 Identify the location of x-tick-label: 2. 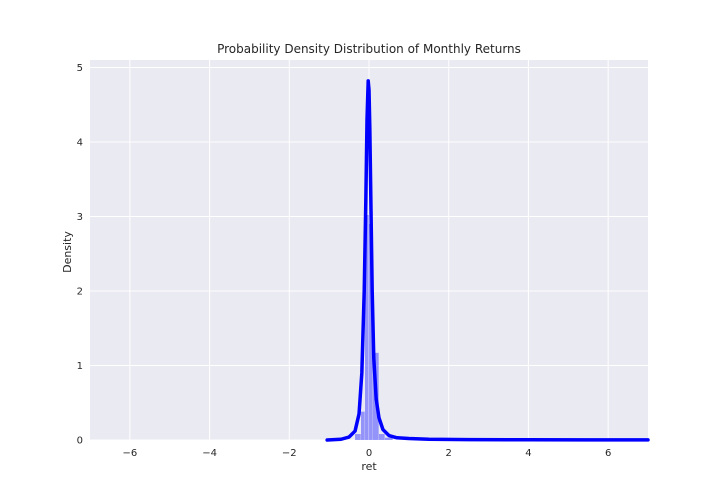
(449, 453).